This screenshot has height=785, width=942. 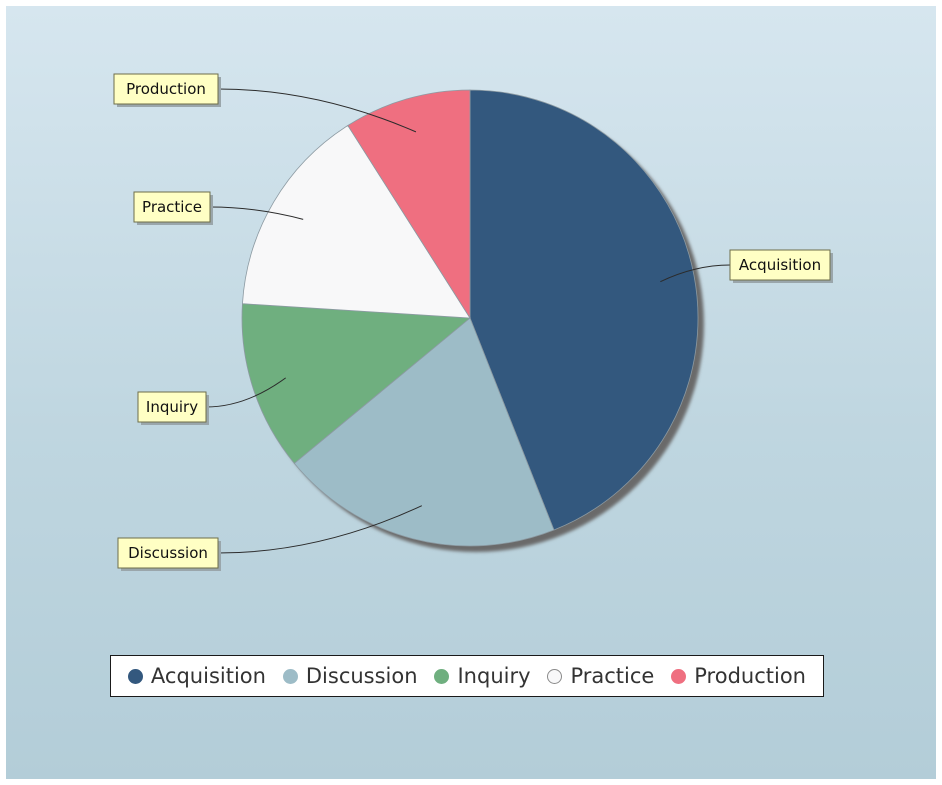 I want to click on pie-slice-discussion, so click(x=424, y=432).